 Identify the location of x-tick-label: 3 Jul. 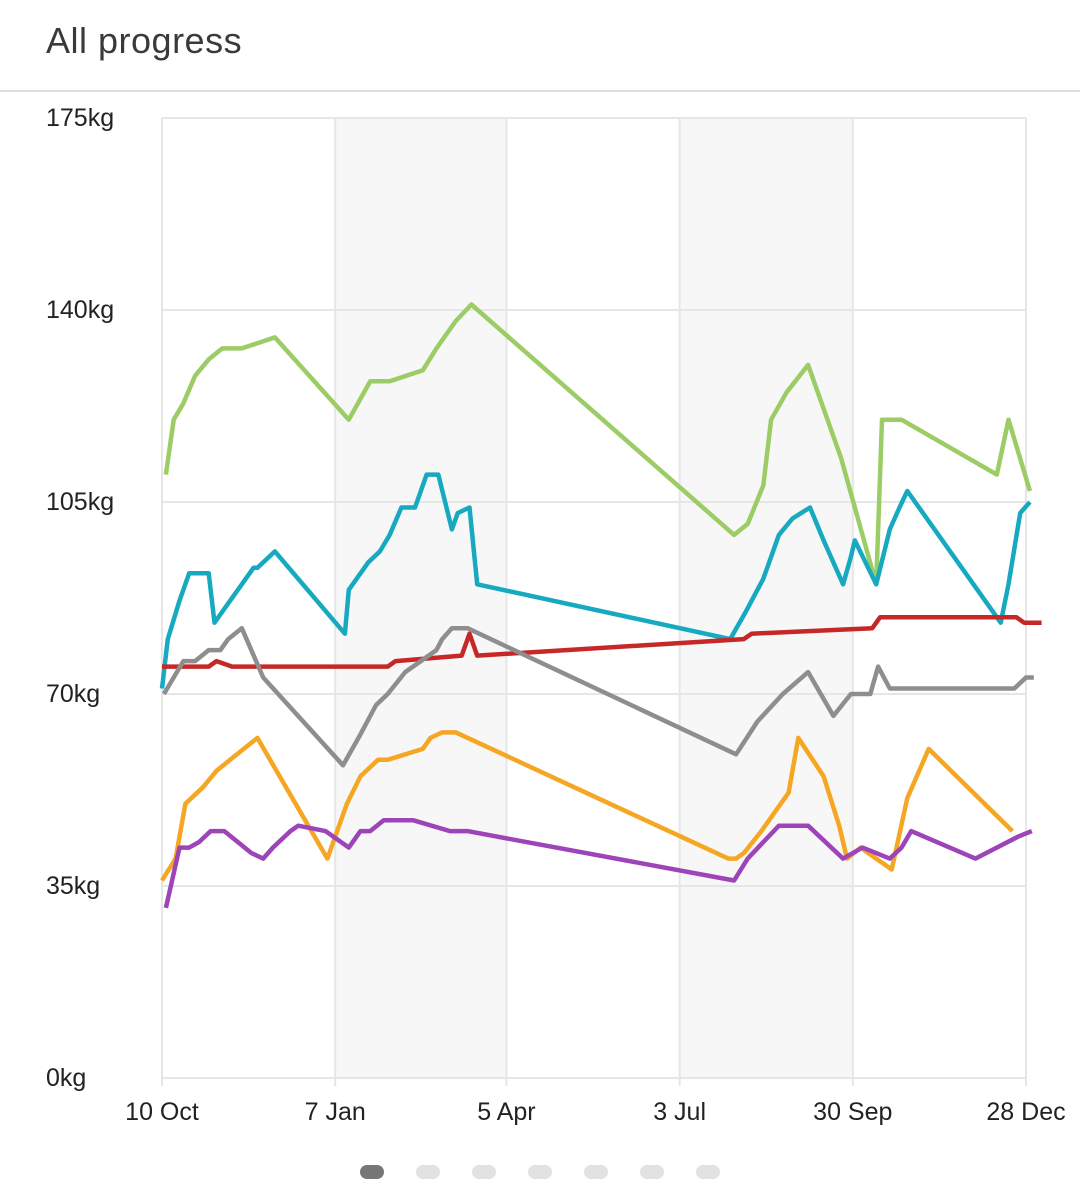
(679, 1112).